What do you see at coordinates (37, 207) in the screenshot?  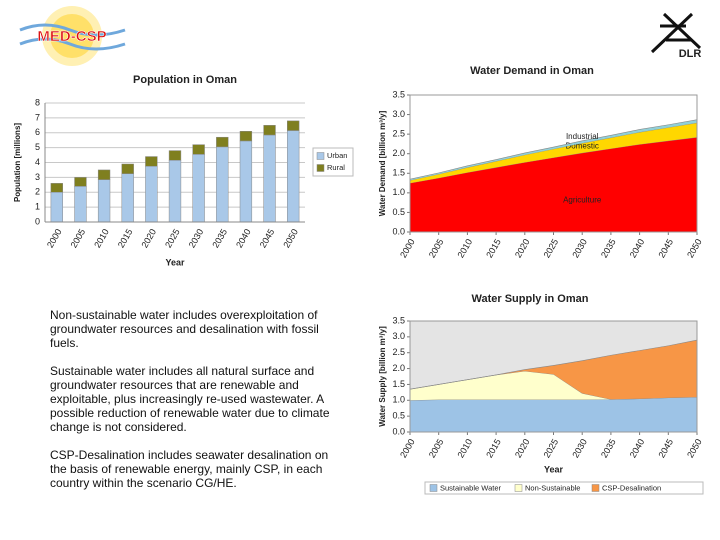 I see `y-tick-label: 1` at bounding box center [37, 207].